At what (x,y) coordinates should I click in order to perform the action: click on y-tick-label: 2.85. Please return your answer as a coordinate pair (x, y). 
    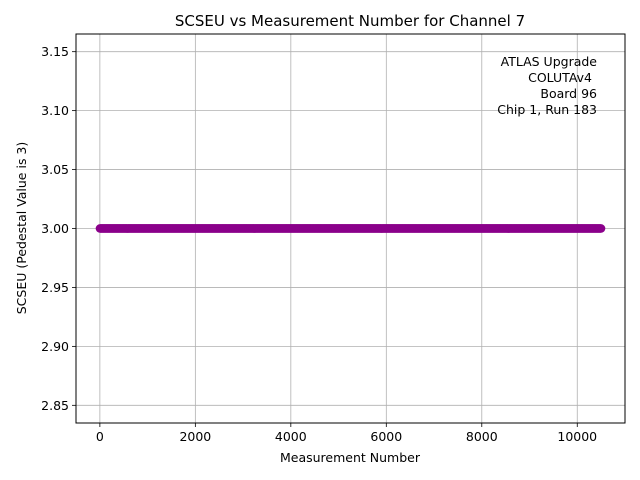
    Looking at the image, I should click on (55, 405).